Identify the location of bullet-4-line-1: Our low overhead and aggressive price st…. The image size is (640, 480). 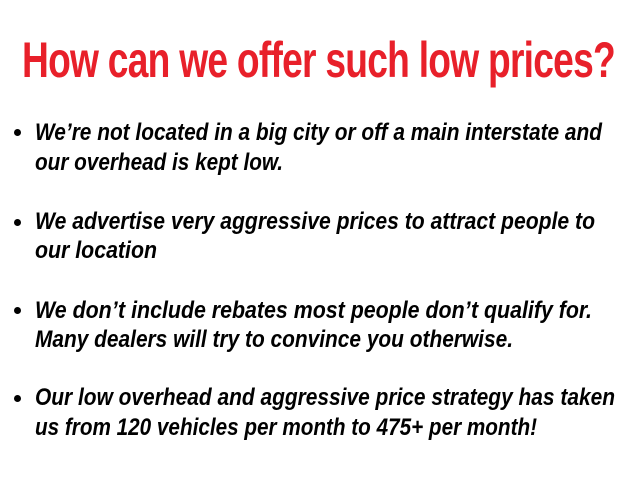
(325, 397).